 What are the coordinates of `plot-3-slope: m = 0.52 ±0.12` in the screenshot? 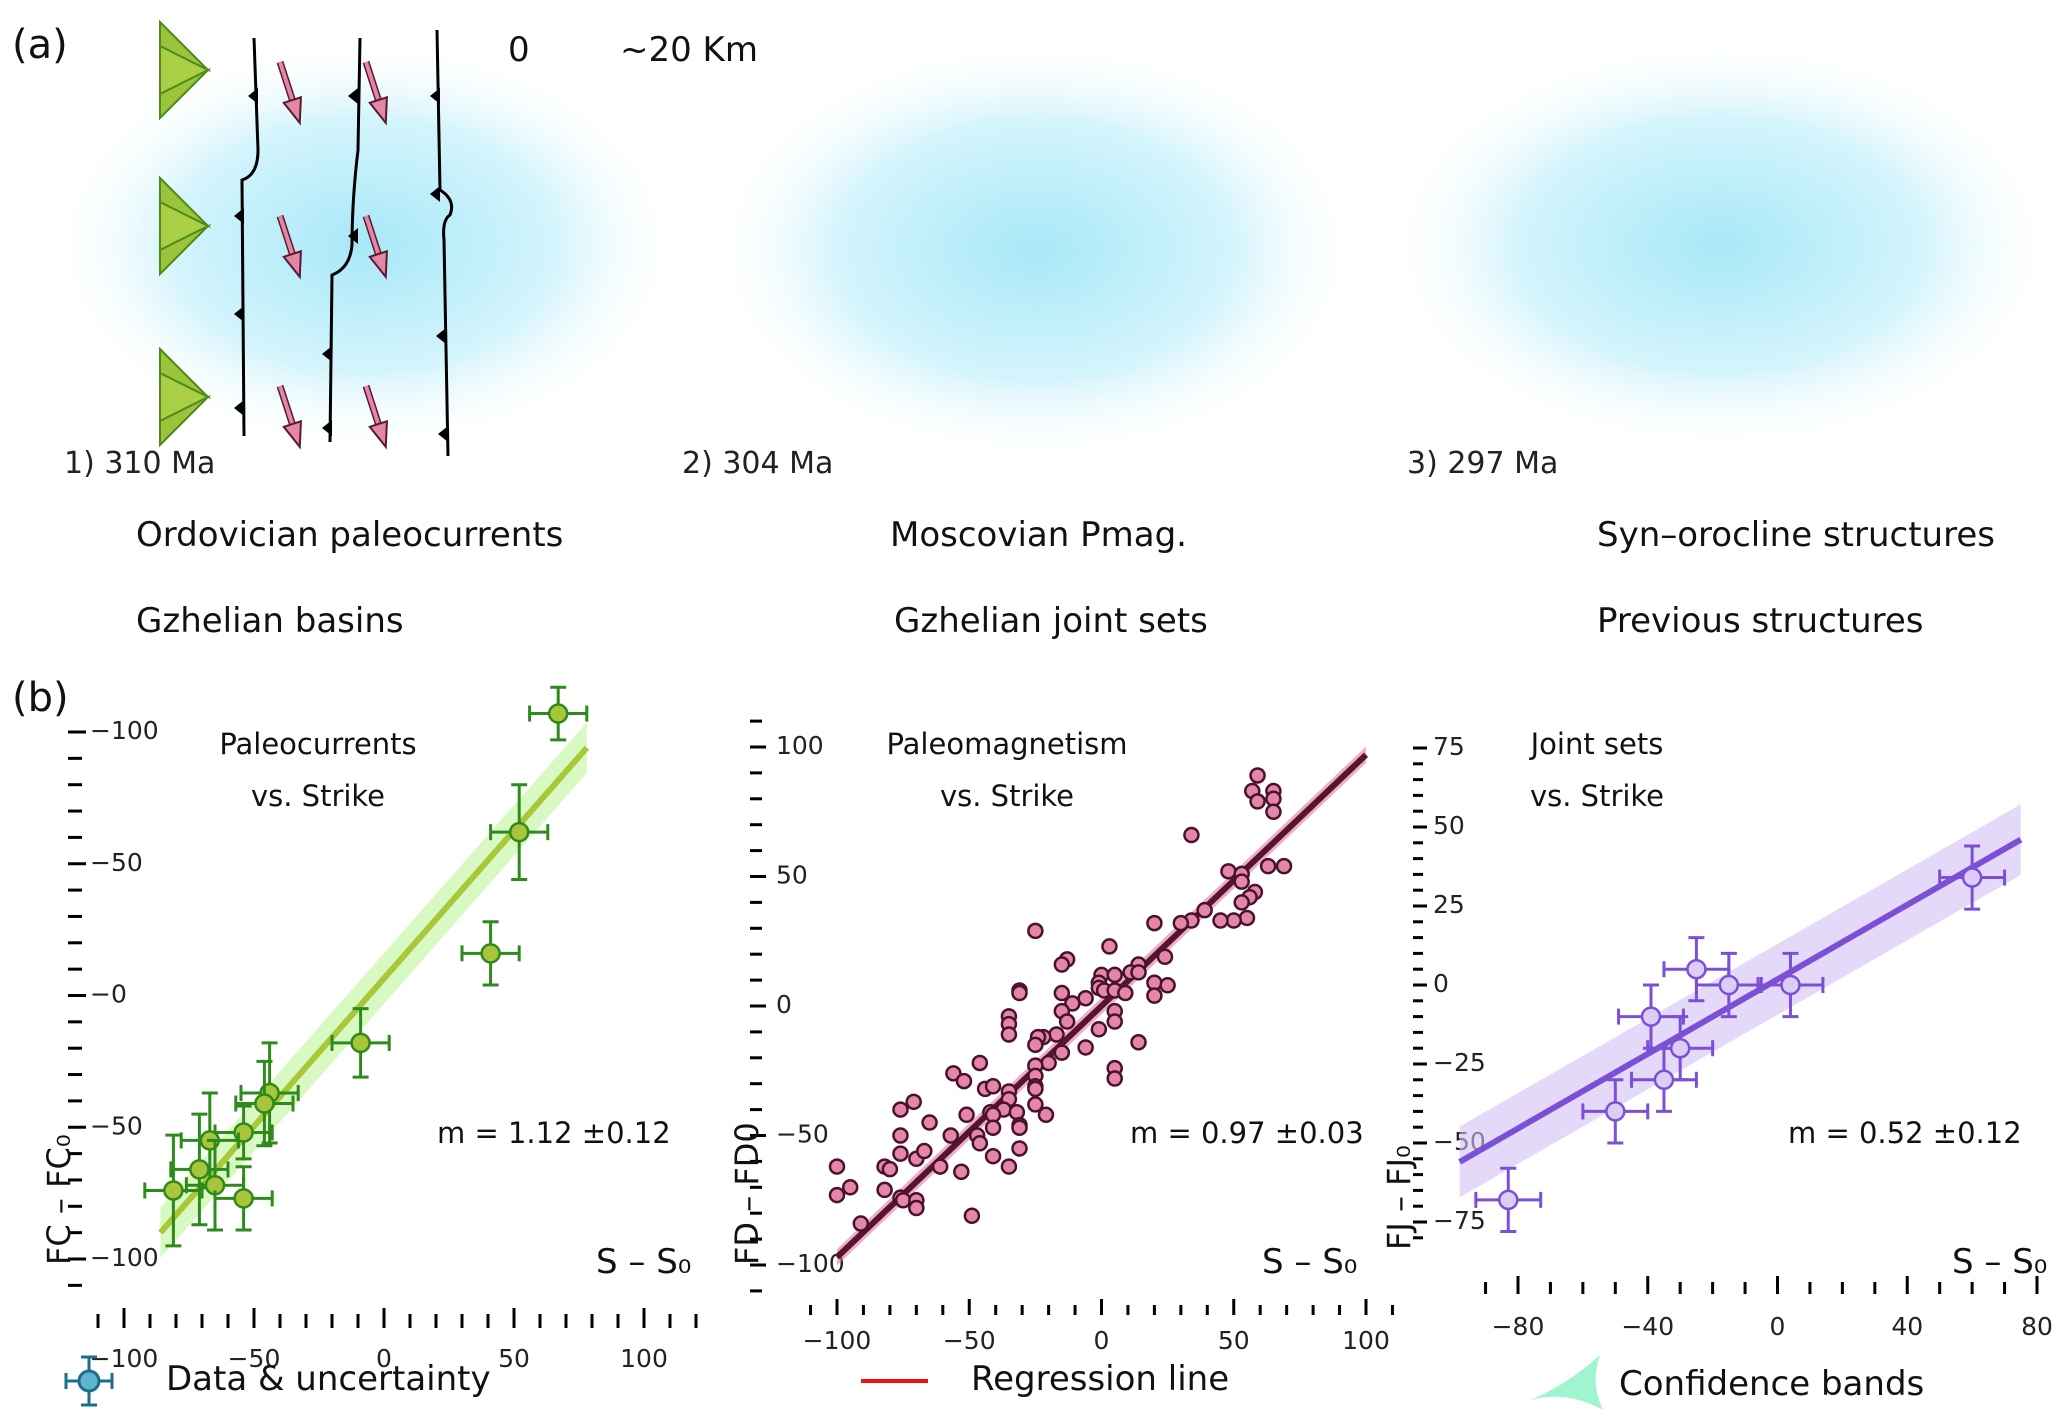 It's located at (1905, 1133).